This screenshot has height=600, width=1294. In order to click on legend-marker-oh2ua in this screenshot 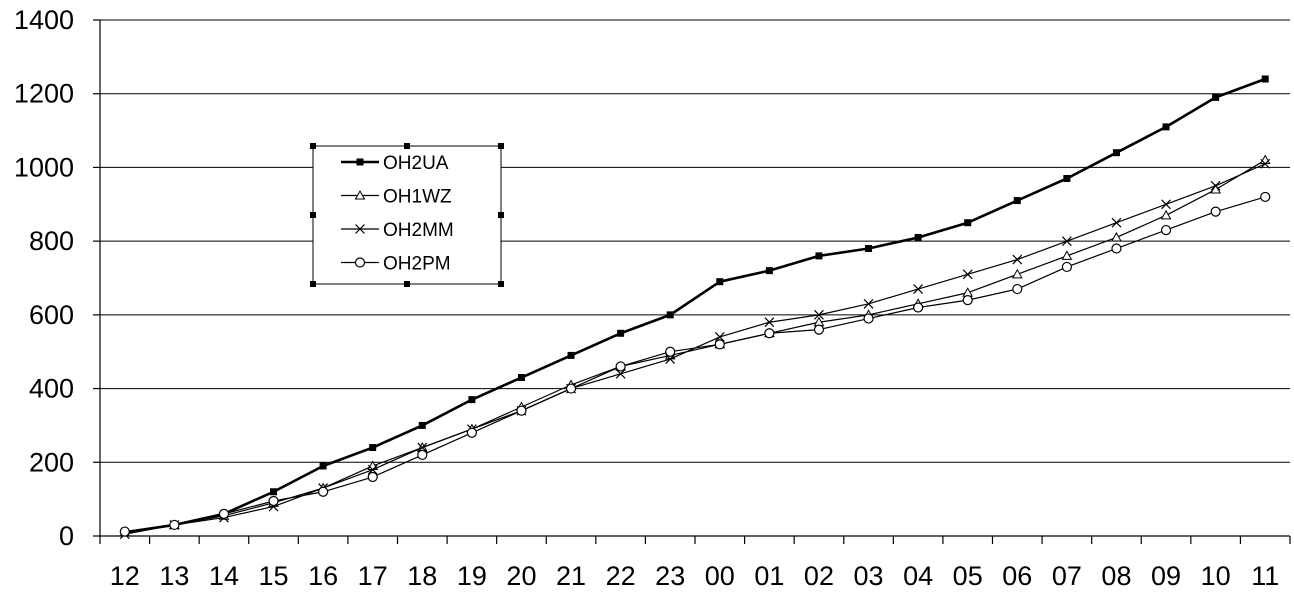, I will do `click(360, 162)`.